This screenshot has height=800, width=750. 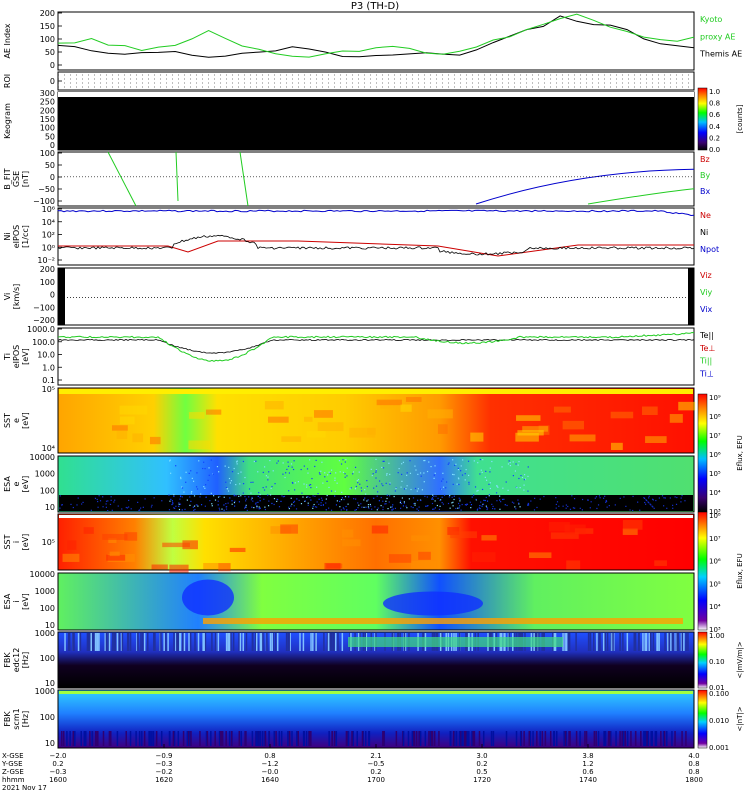 I want to click on colorbar-fbk-b-tick: 0.100, so click(x=719, y=694).